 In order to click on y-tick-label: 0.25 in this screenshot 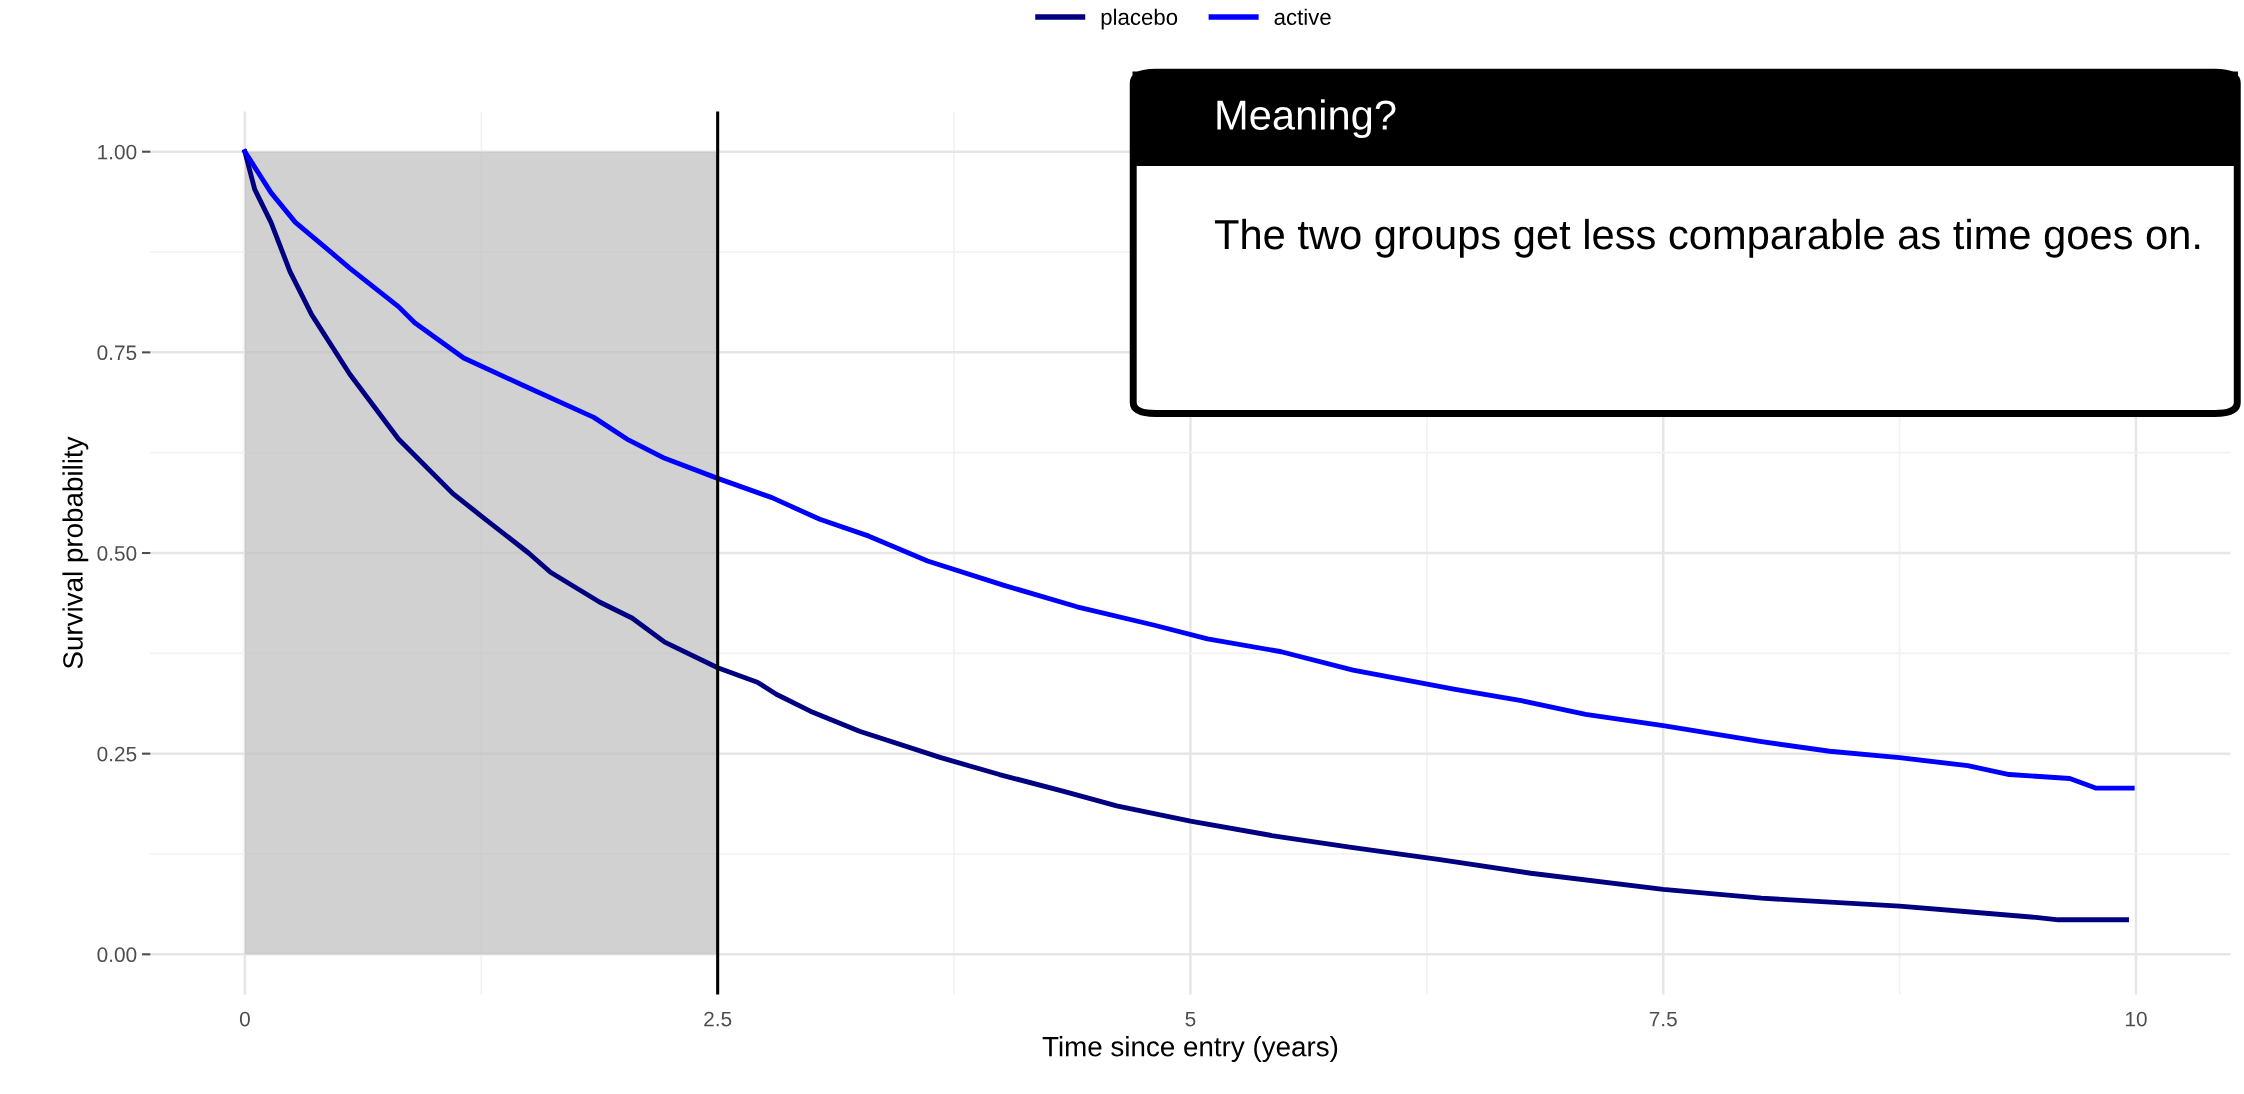, I will do `click(117, 754)`.